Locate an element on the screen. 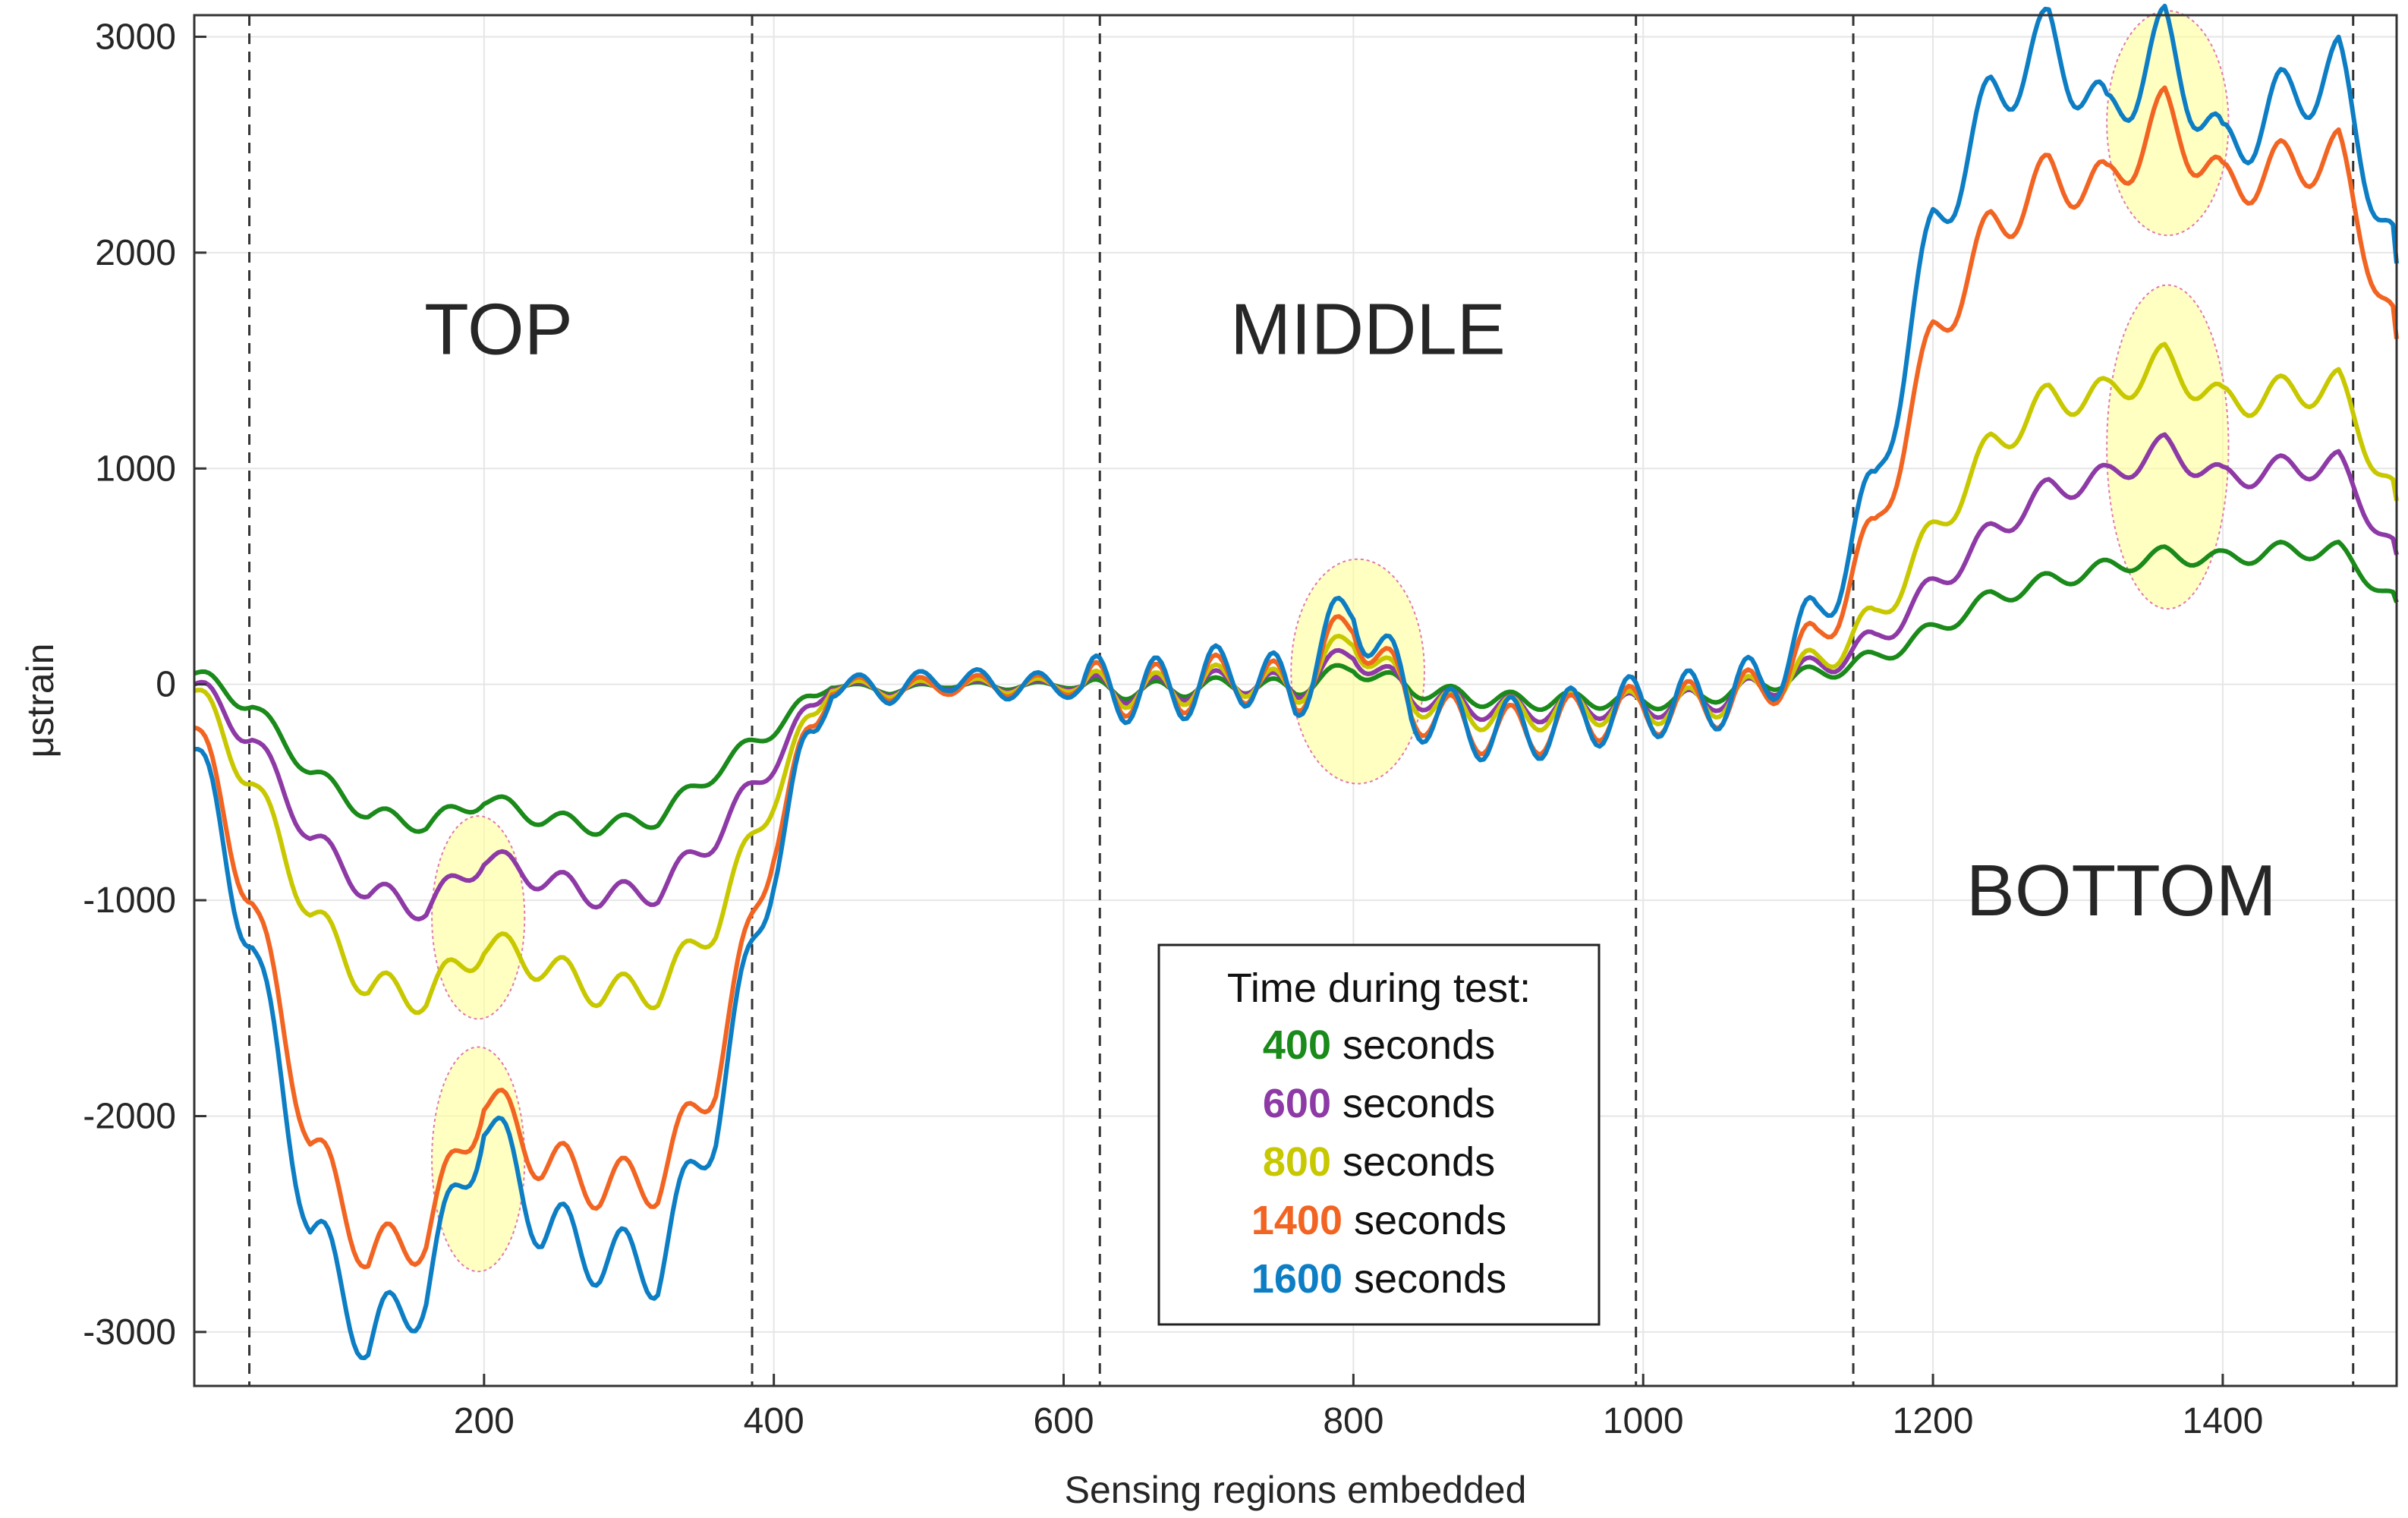 This screenshot has width=2408, height=1518. legend-entry-1600: 1600 seconds is located at coordinates (1378, 1279).